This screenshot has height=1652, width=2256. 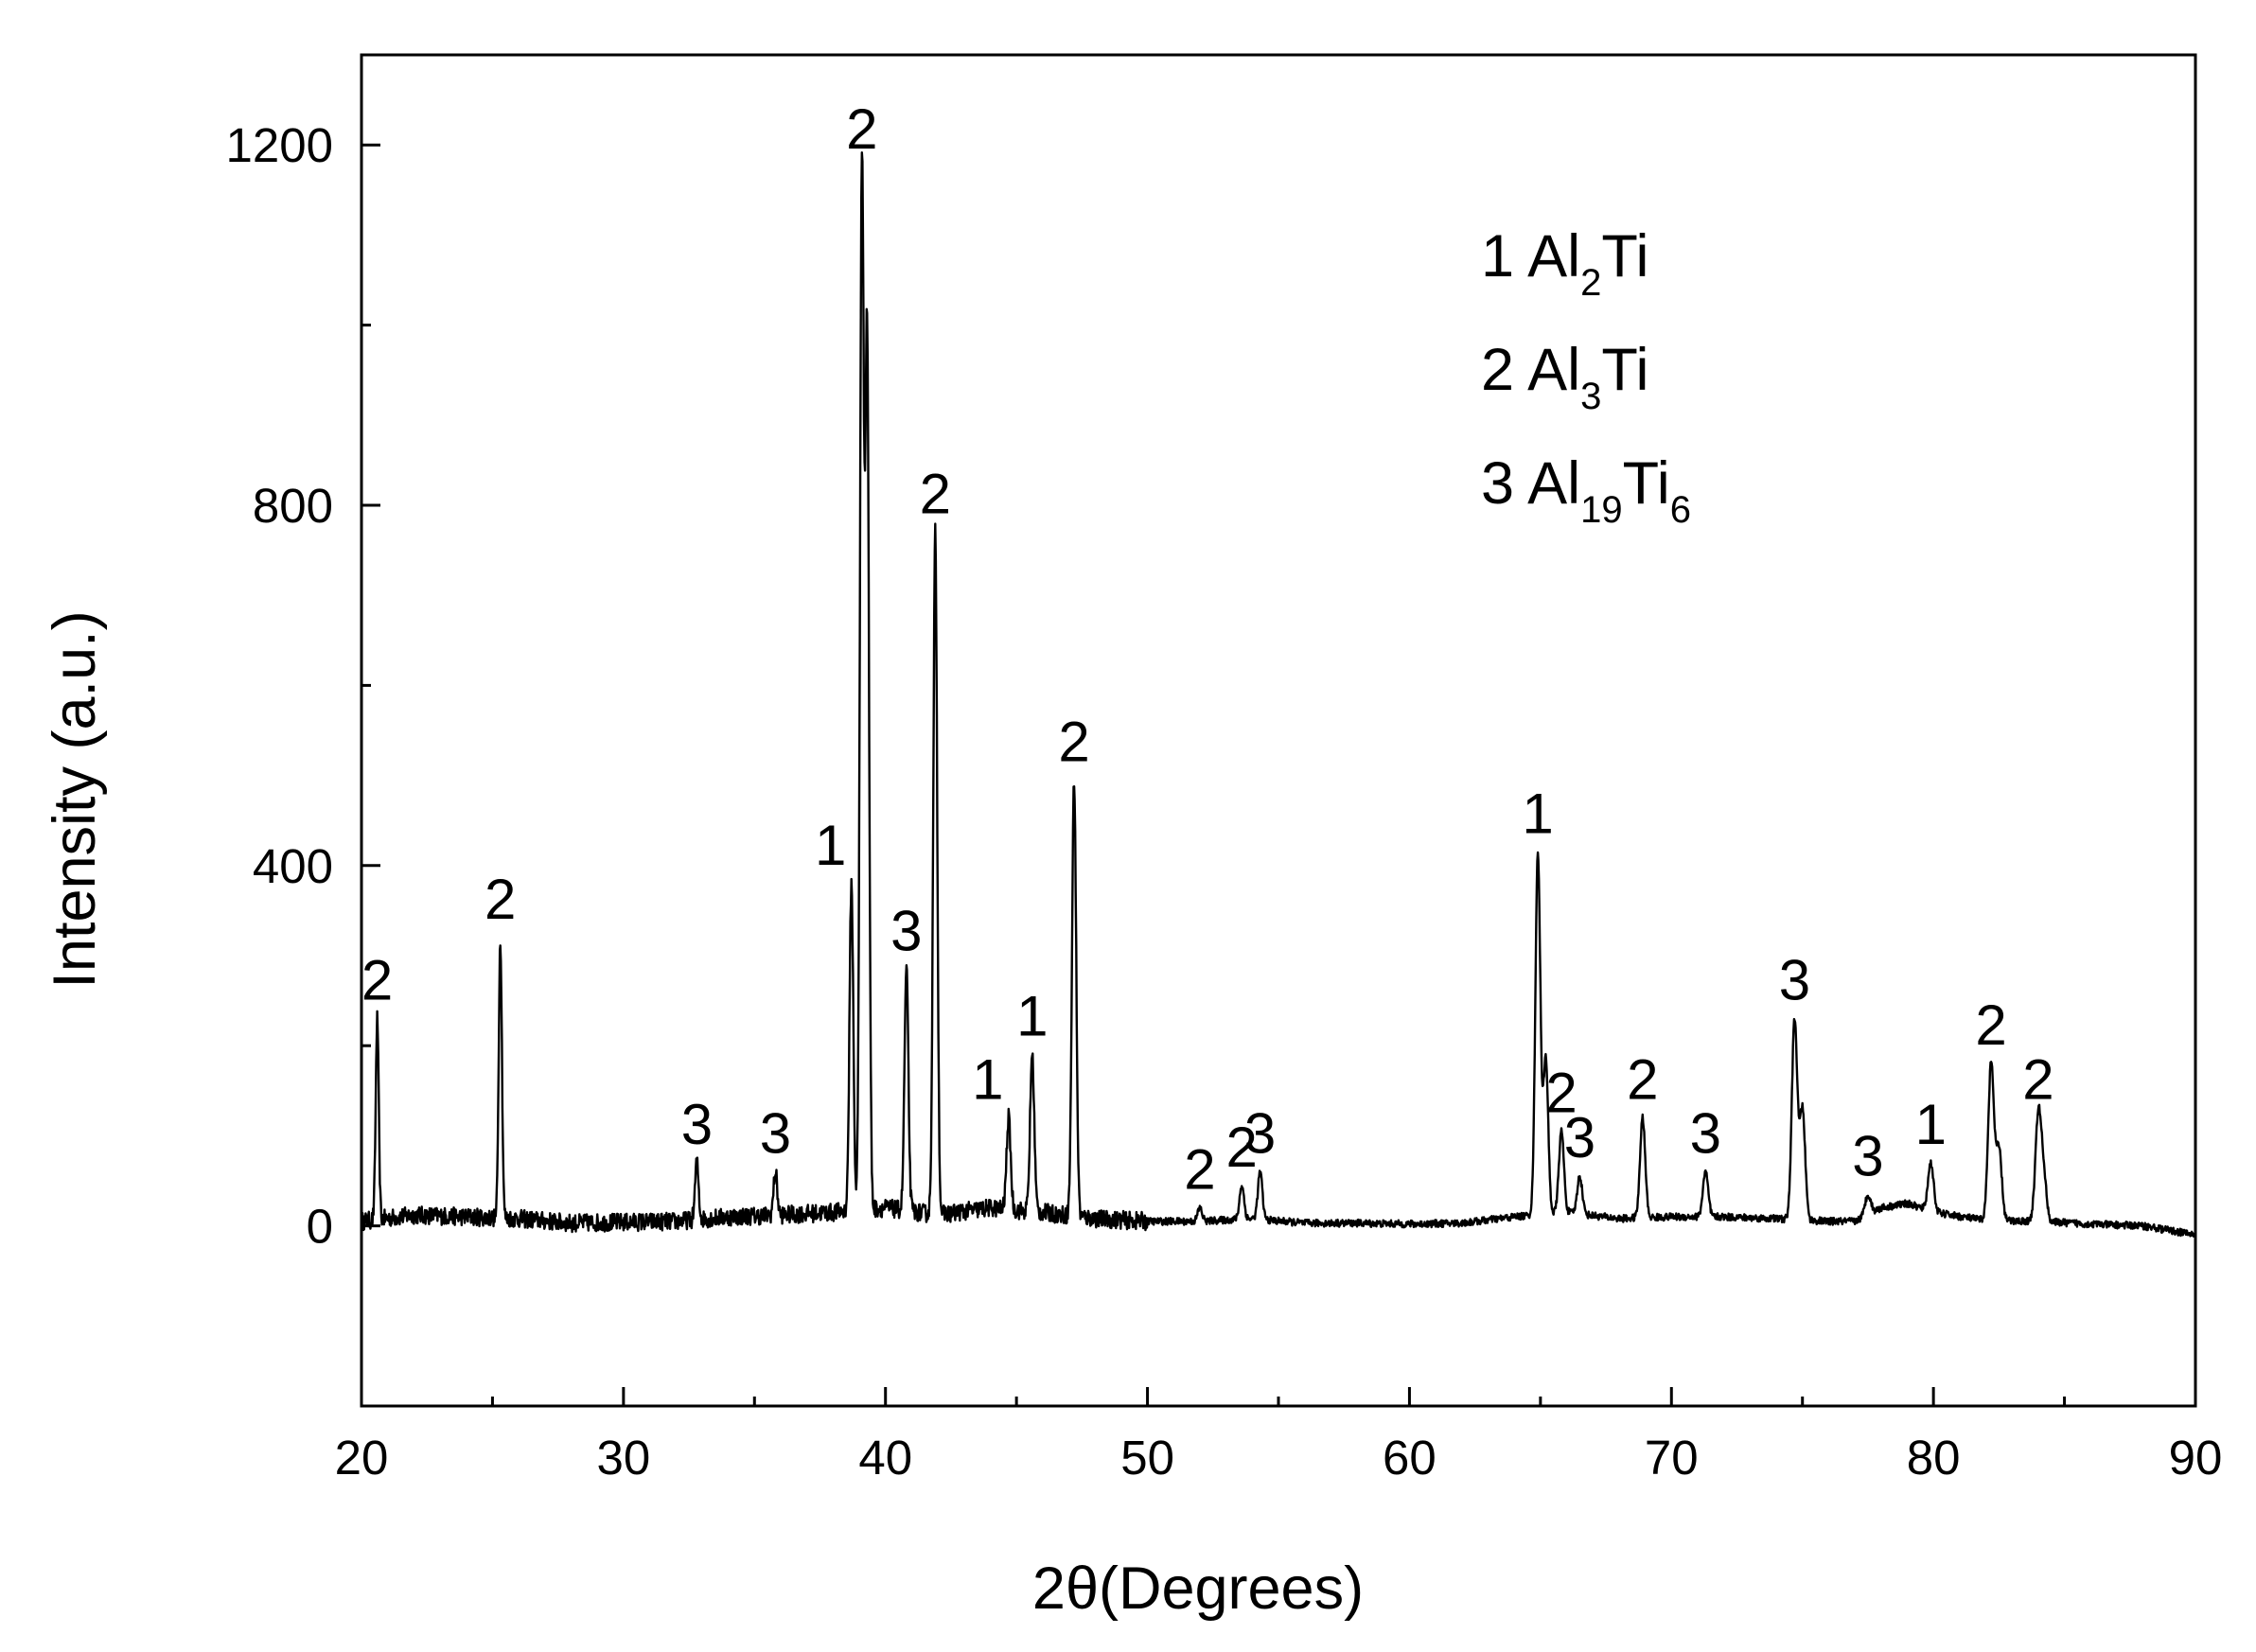 What do you see at coordinates (1934, 1458) in the screenshot?
I see `x-tick-label: 80` at bounding box center [1934, 1458].